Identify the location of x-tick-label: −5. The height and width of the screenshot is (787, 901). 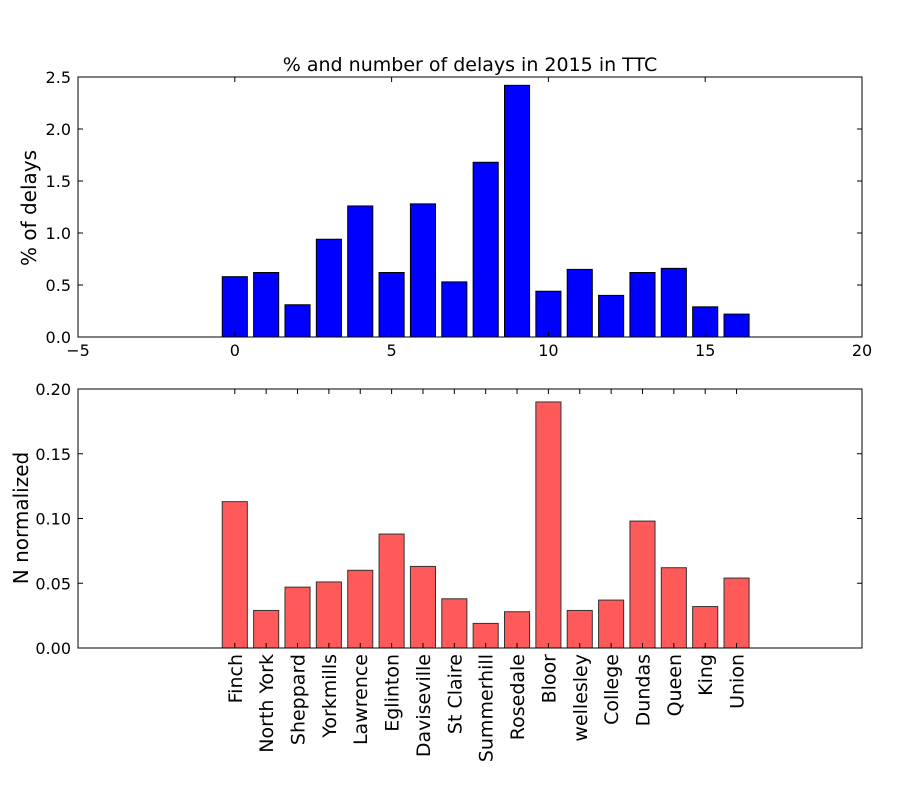
(78, 350).